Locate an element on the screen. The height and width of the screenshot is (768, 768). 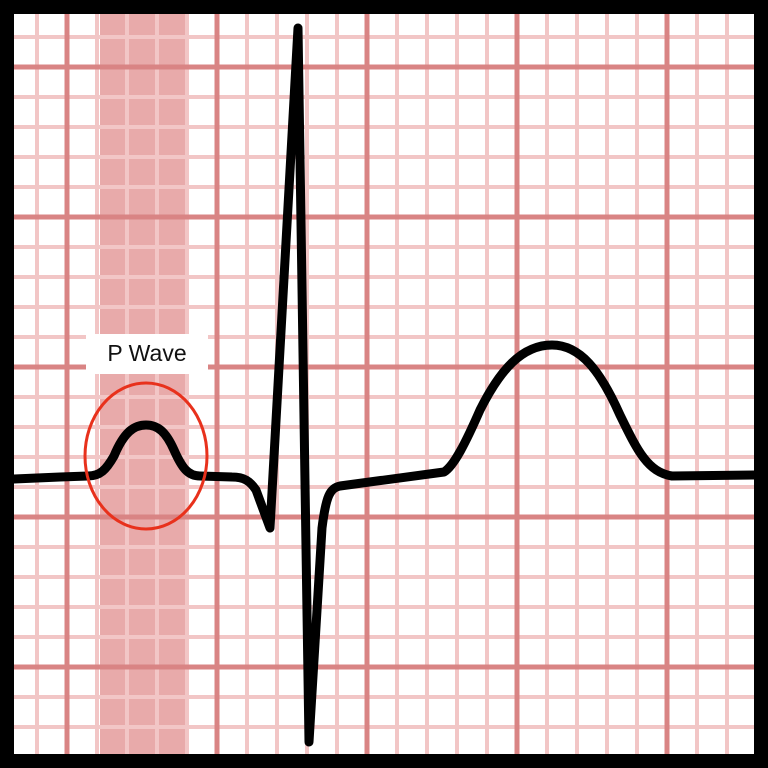
p-wave-circle is located at coordinates (146, 456).